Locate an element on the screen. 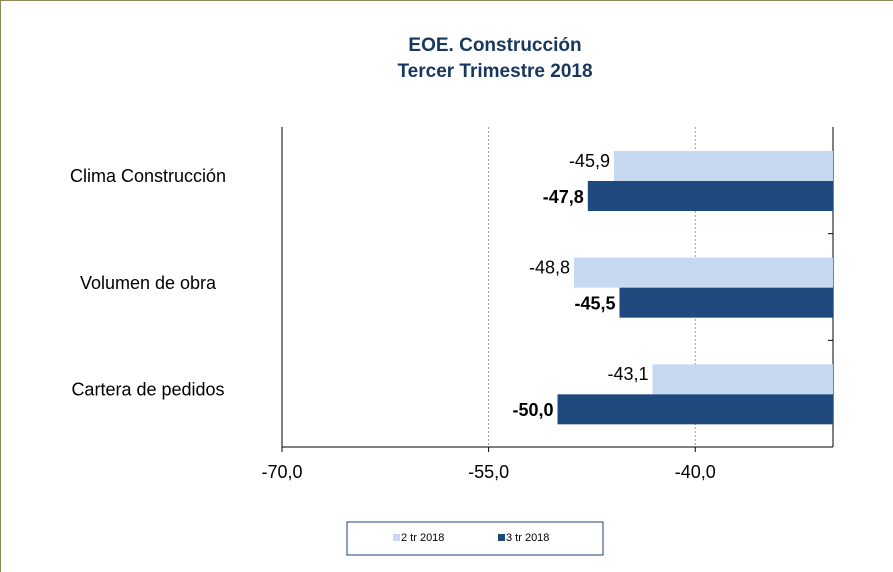  chart-title: EOE. Construcción is located at coordinates (494, 45).